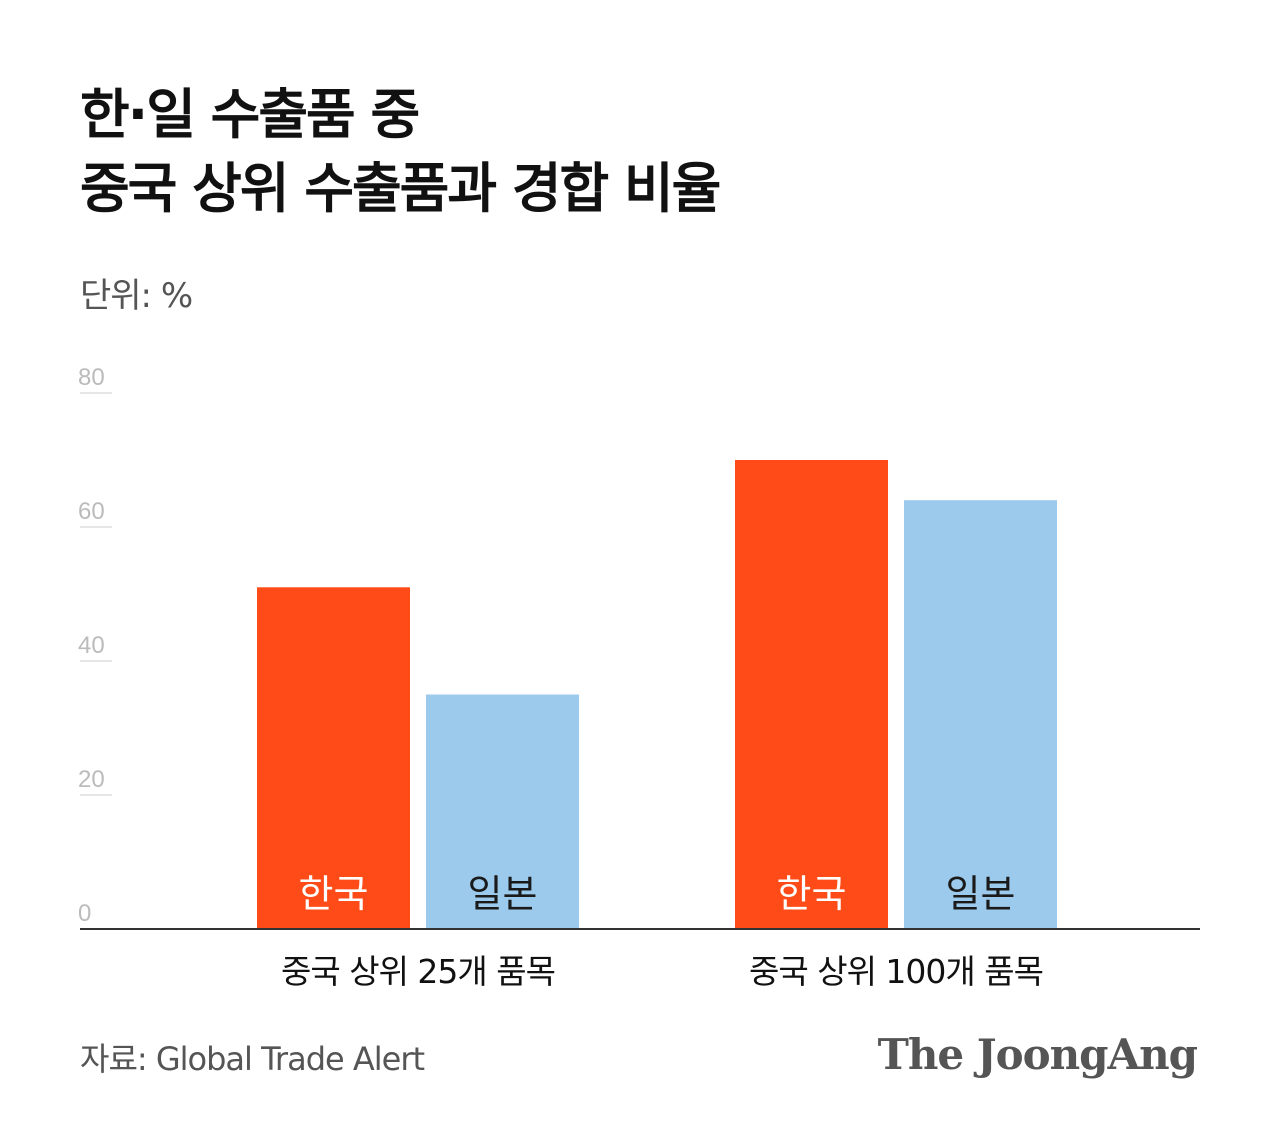  I want to click on chart-title: 한·일 수출품 중 중국 상위 수출품과 경합 비율, so click(630, 152).